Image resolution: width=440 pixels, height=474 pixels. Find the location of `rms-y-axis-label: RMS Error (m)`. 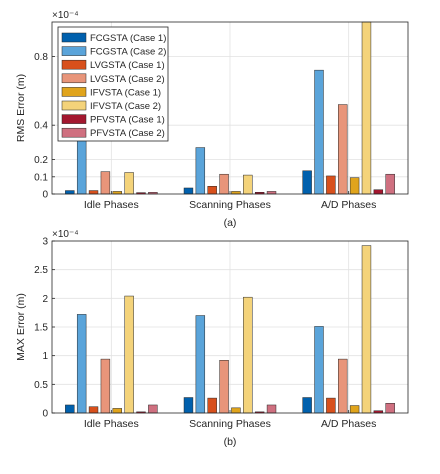

rms-y-axis-label: RMS Error (m) is located at coordinates (21, 108).